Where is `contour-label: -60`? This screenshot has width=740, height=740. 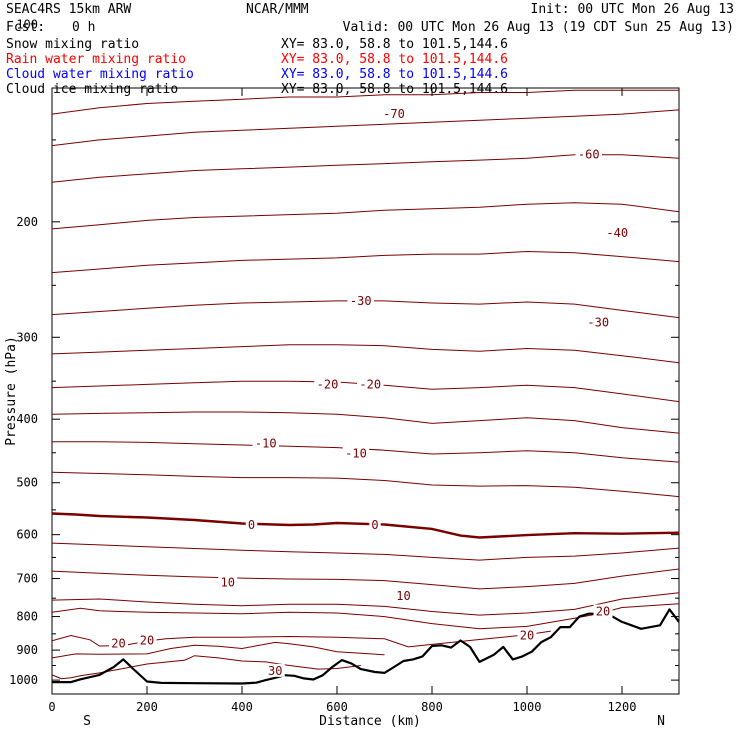 contour-label: -60 is located at coordinates (589, 155).